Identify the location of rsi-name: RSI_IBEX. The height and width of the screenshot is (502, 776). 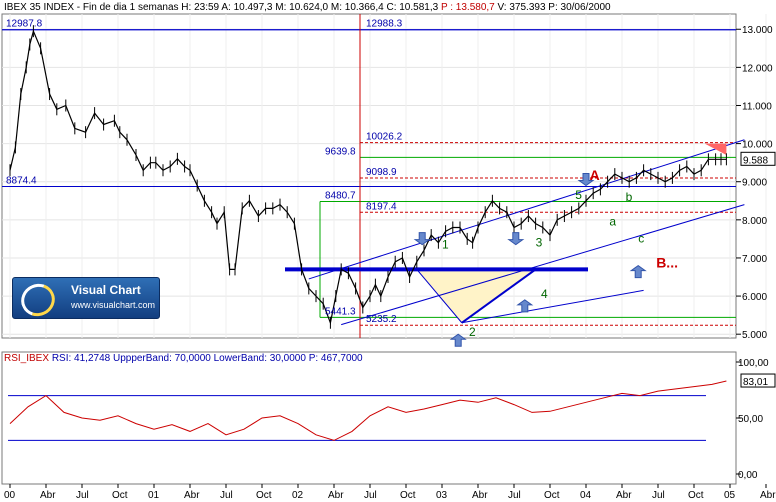
(27, 358).